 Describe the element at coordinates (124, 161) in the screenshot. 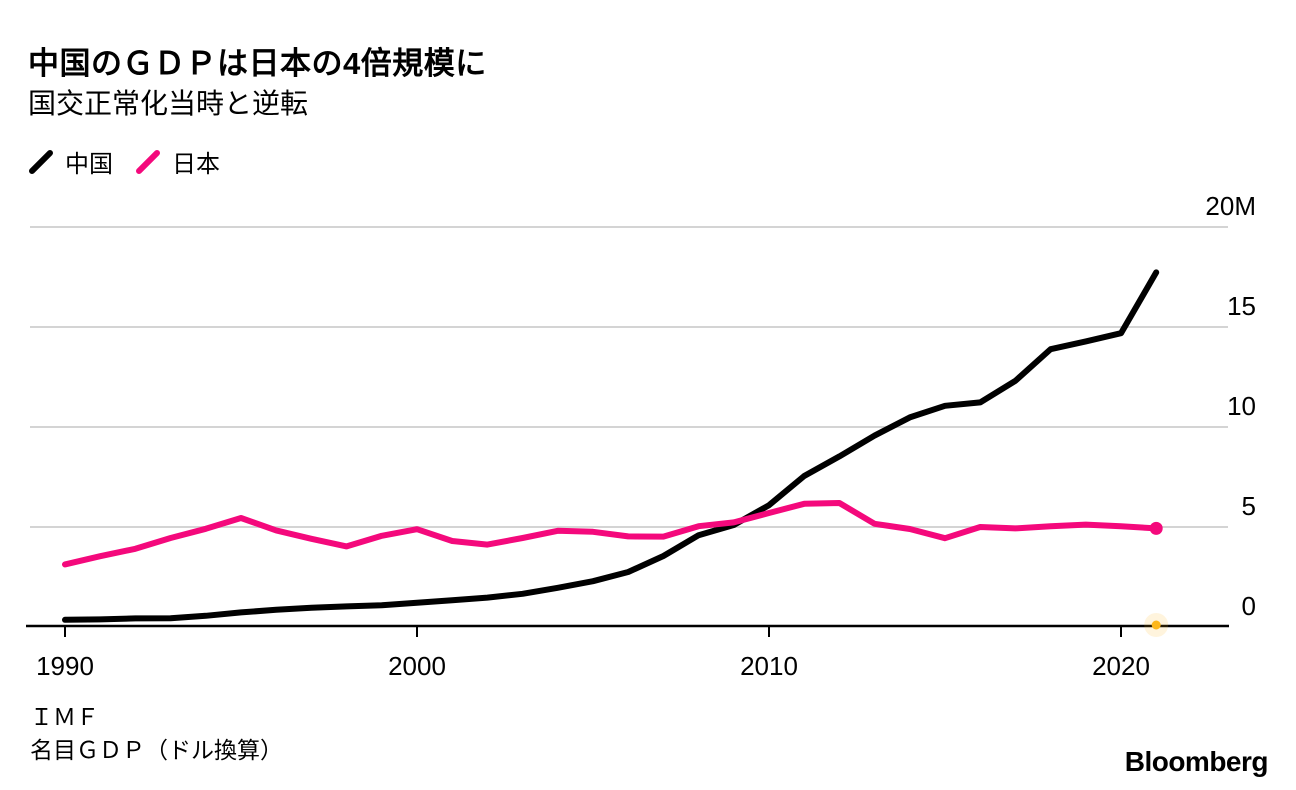

I see `legend: 中国 日本` at that location.